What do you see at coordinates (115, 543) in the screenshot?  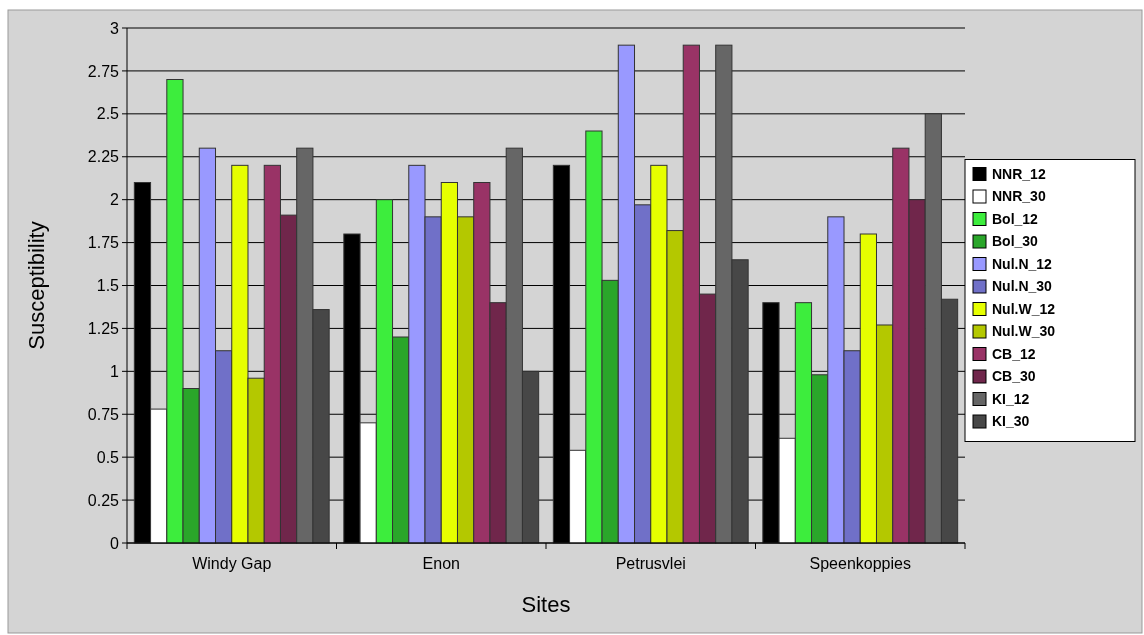 I see `y-tick-label: 0` at bounding box center [115, 543].